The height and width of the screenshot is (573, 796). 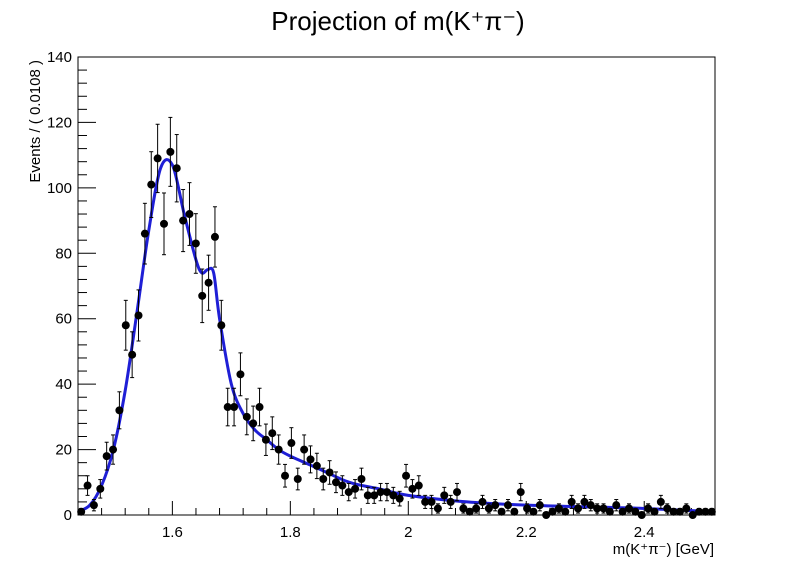 What do you see at coordinates (59, 188) in the screenshot?
I see `y-tick-label: 100` at bounding box center [59, 188].